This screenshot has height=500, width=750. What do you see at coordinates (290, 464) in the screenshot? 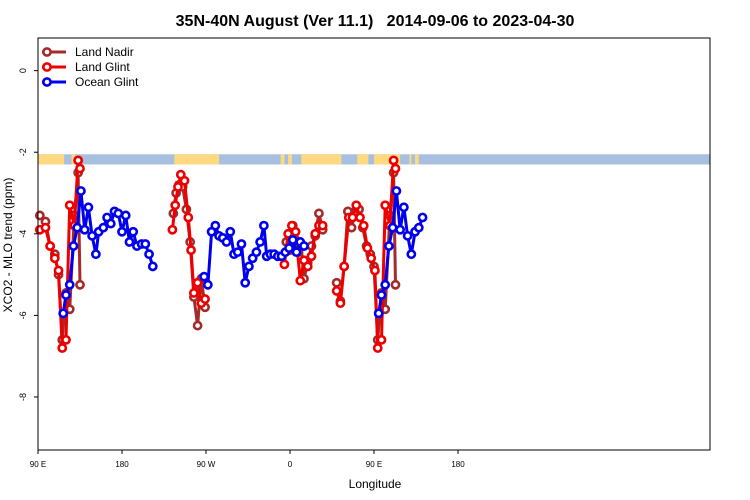
I see `x-tick-label: 0` at bounding box center [290, 464].